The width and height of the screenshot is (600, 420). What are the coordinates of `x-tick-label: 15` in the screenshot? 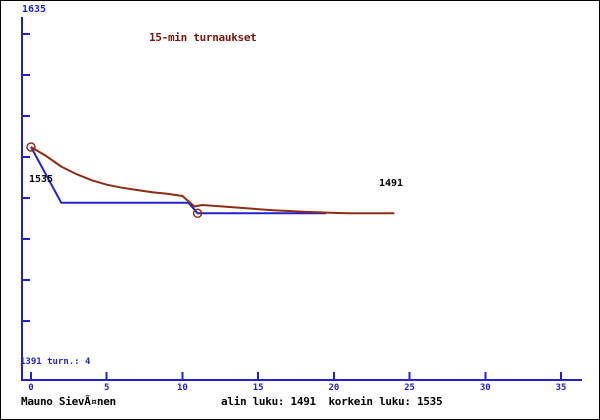 It's located at (258, 388).